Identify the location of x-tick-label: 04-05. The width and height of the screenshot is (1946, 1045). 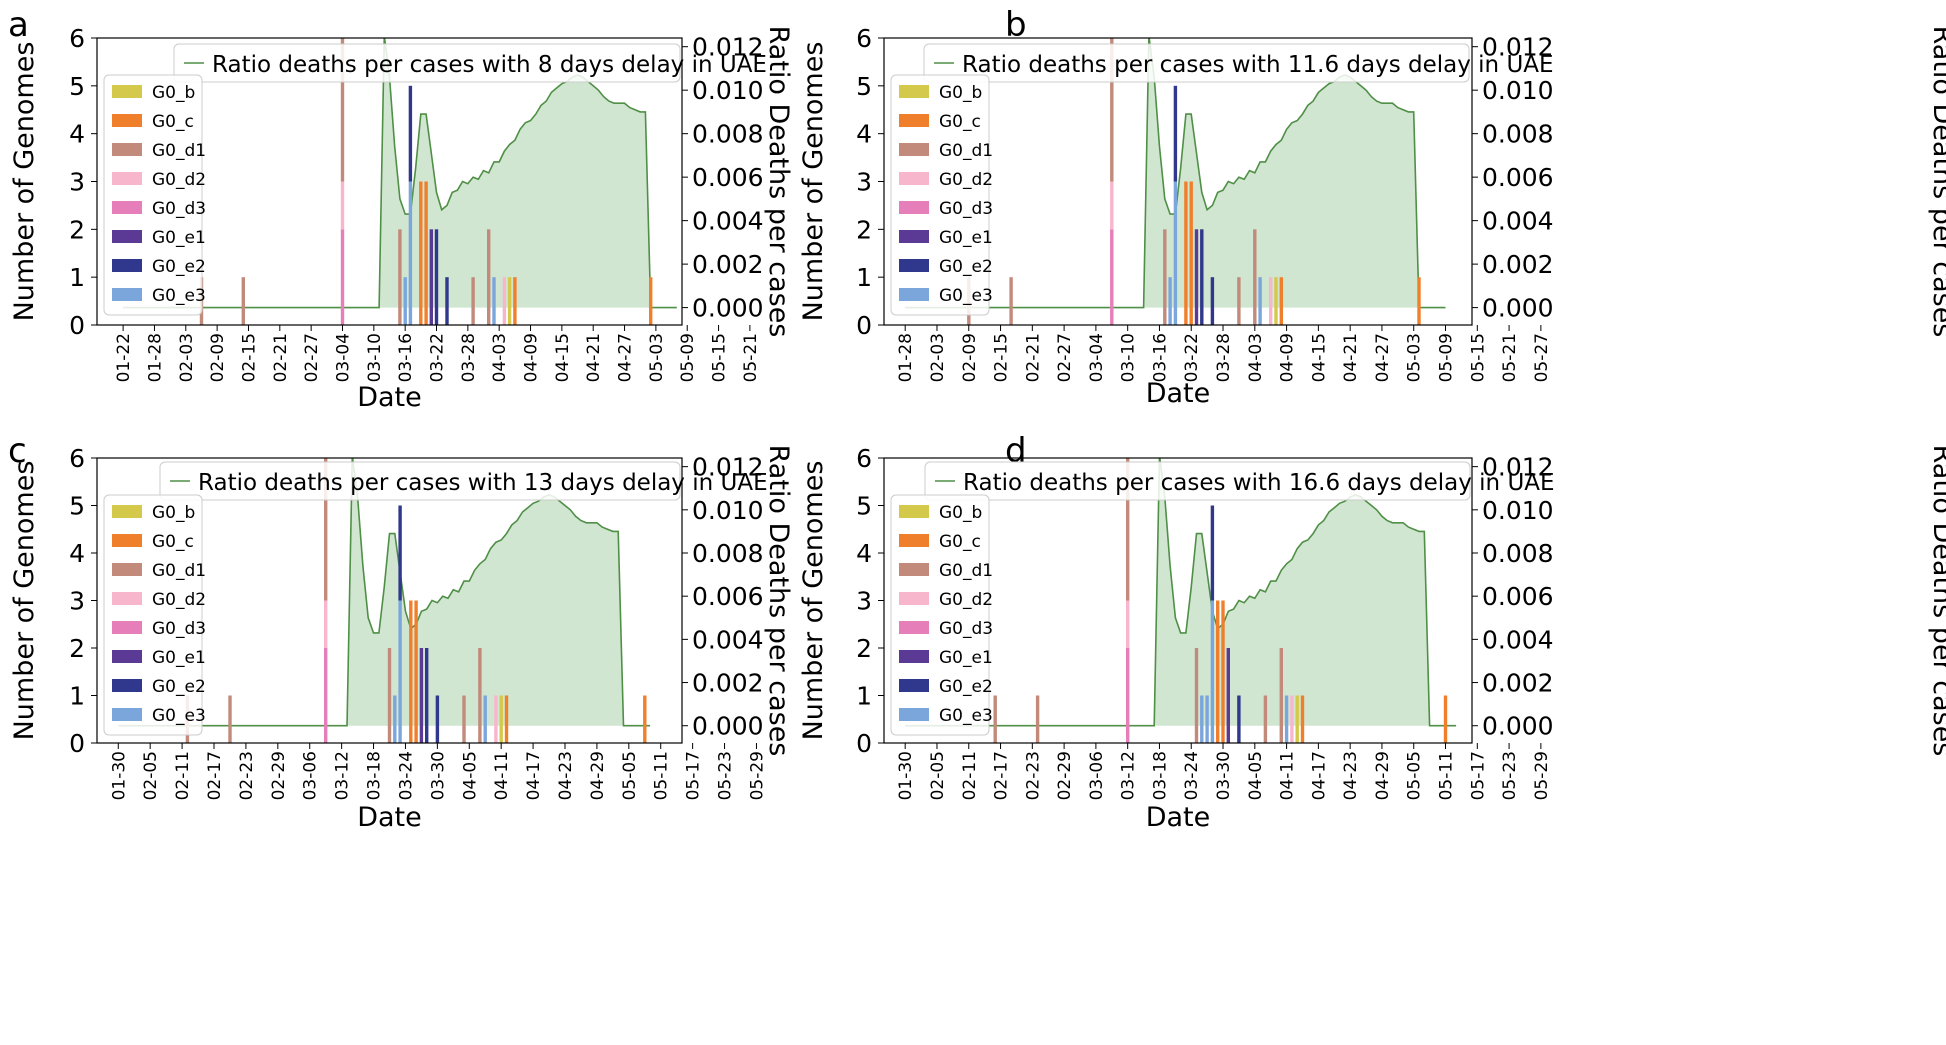
(470, 775).